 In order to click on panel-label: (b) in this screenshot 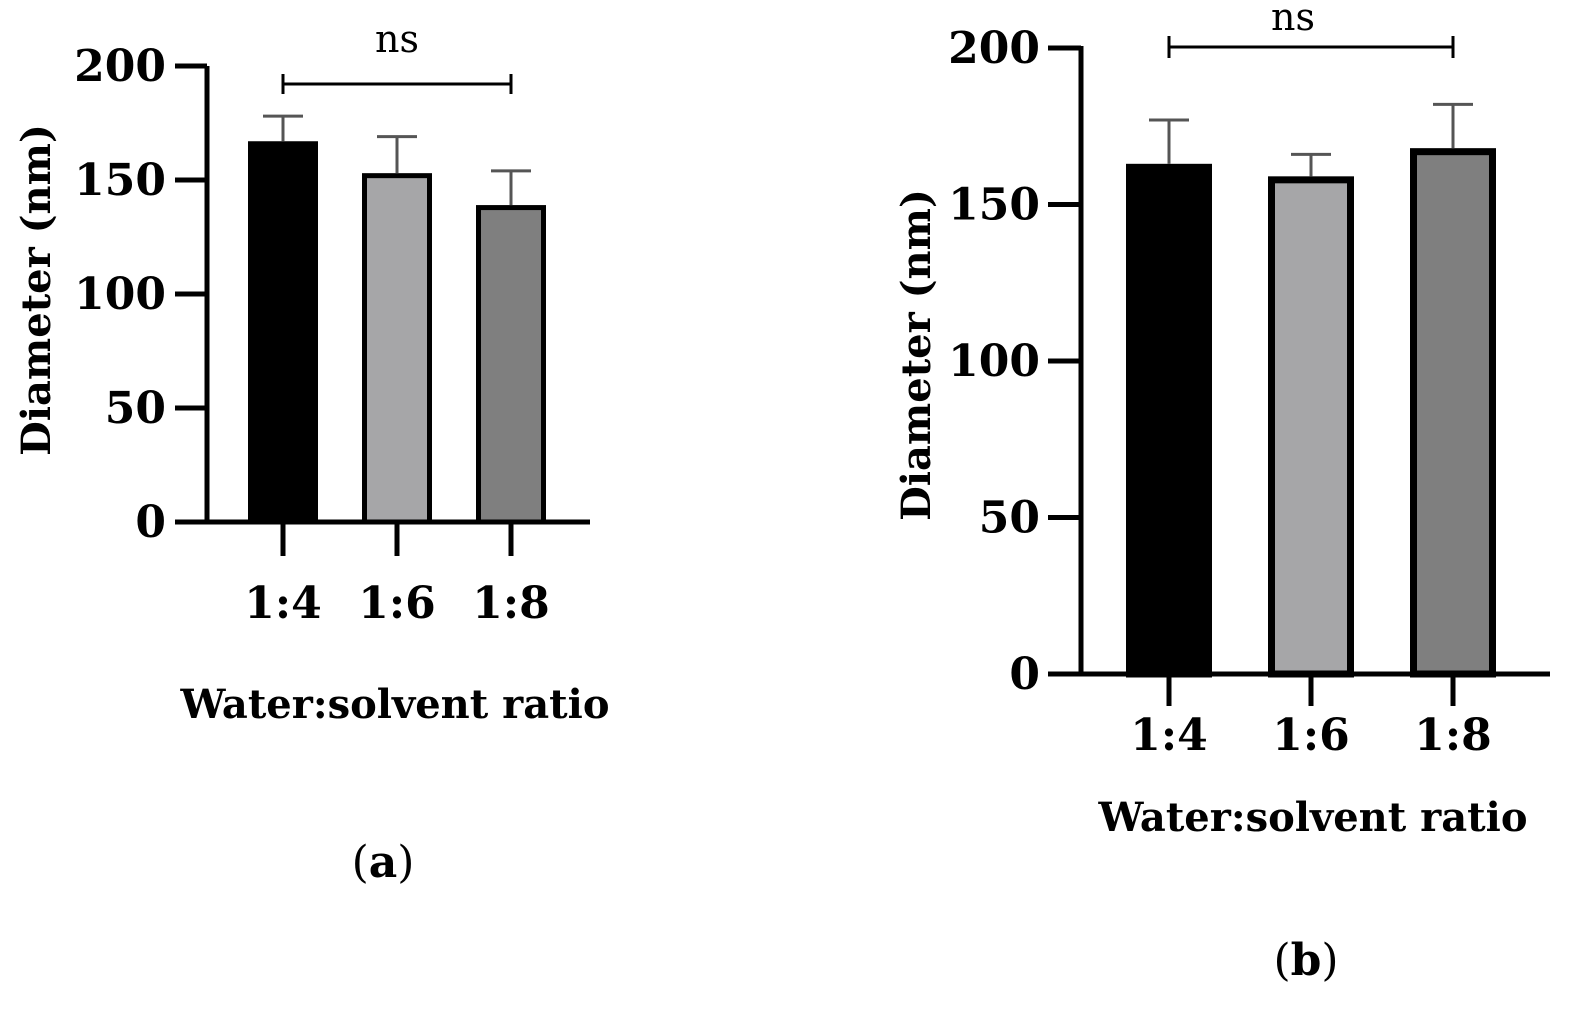, I will do `click(1305, 960)`.